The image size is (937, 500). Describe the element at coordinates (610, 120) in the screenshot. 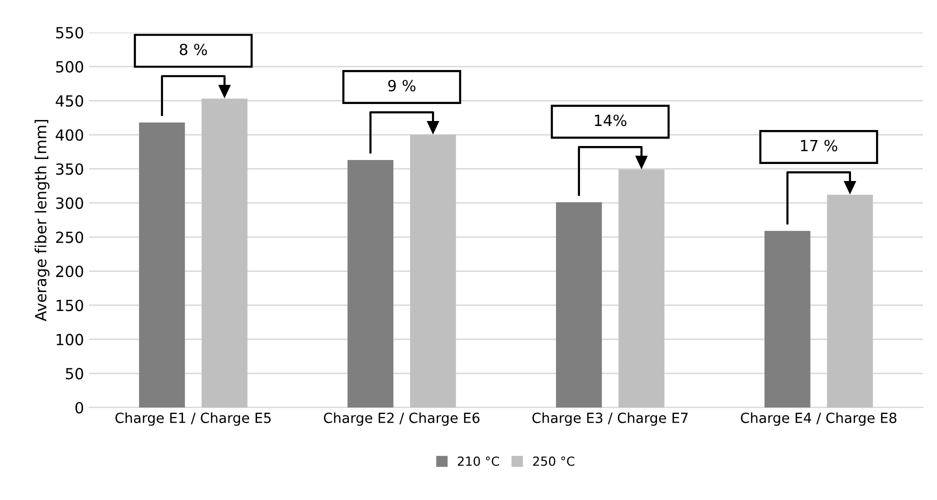

I see `annotation: 14%` at that location.